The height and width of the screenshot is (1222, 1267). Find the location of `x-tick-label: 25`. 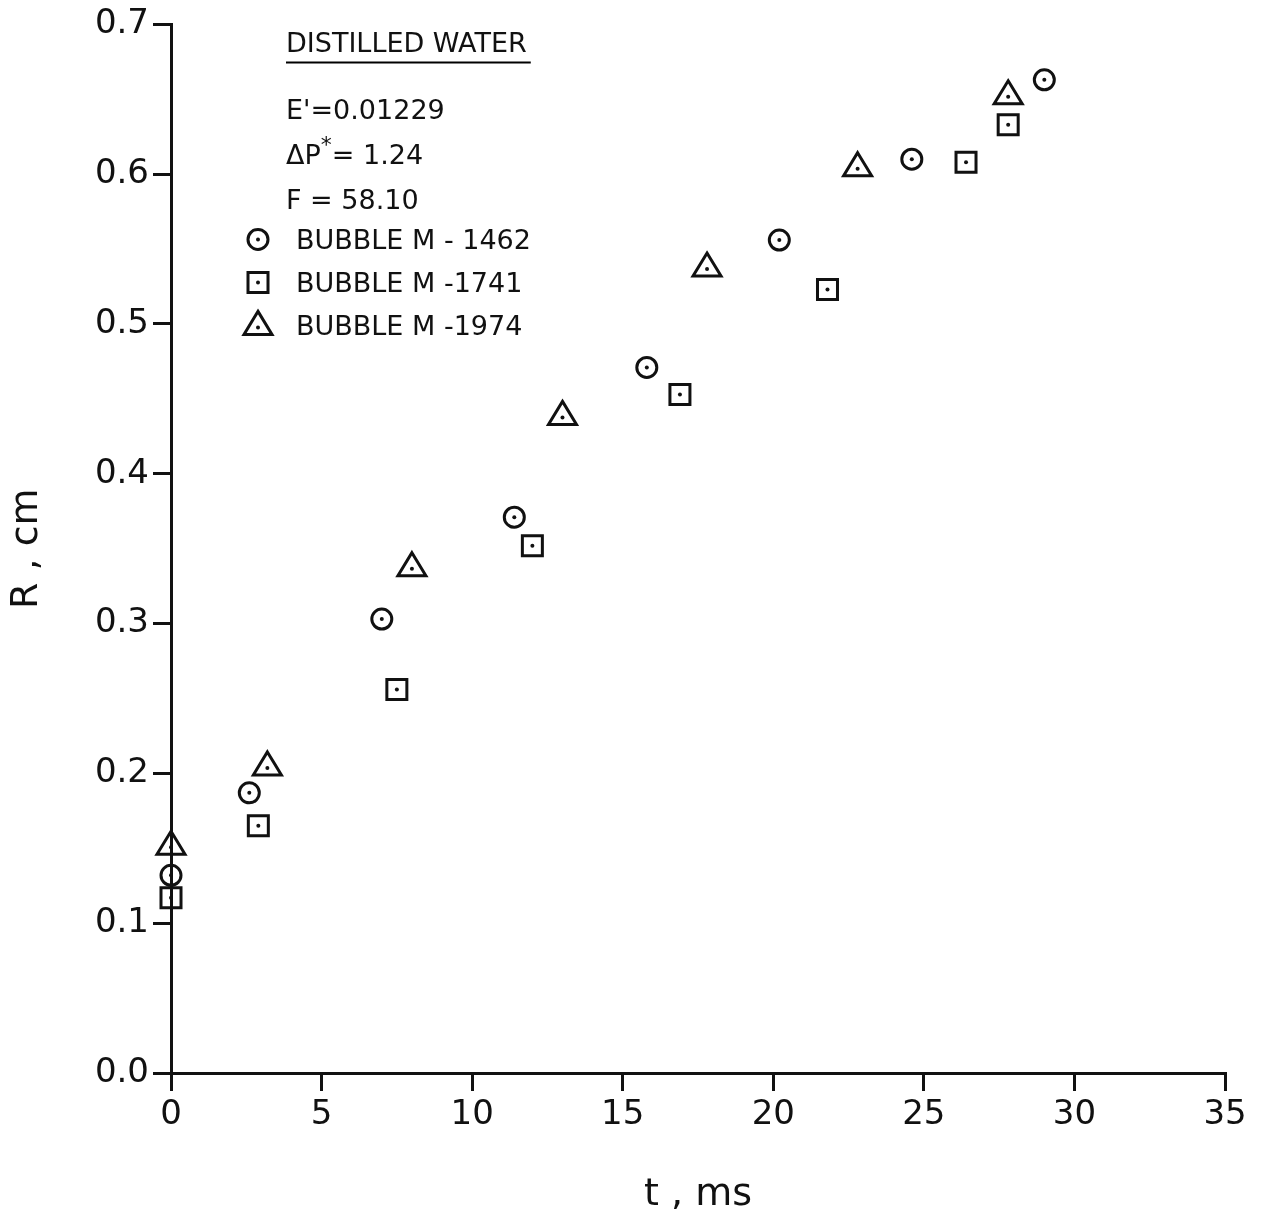

x-tick-label: 25 is located at coordinates (924, 1112).